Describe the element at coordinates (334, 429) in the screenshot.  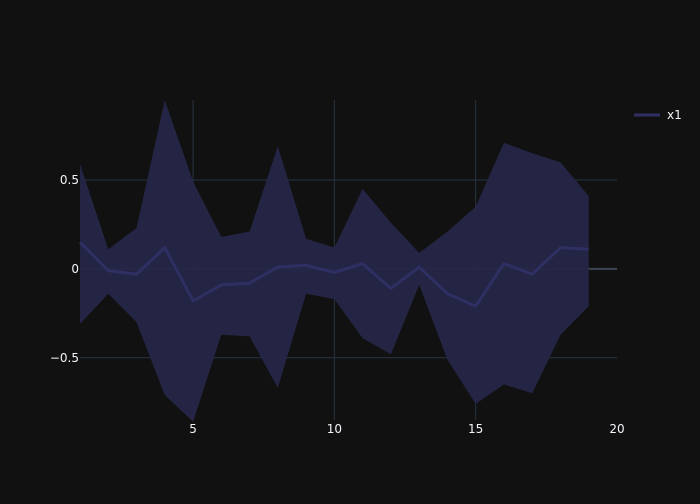
I see `x-tick-label: 10` at that location.